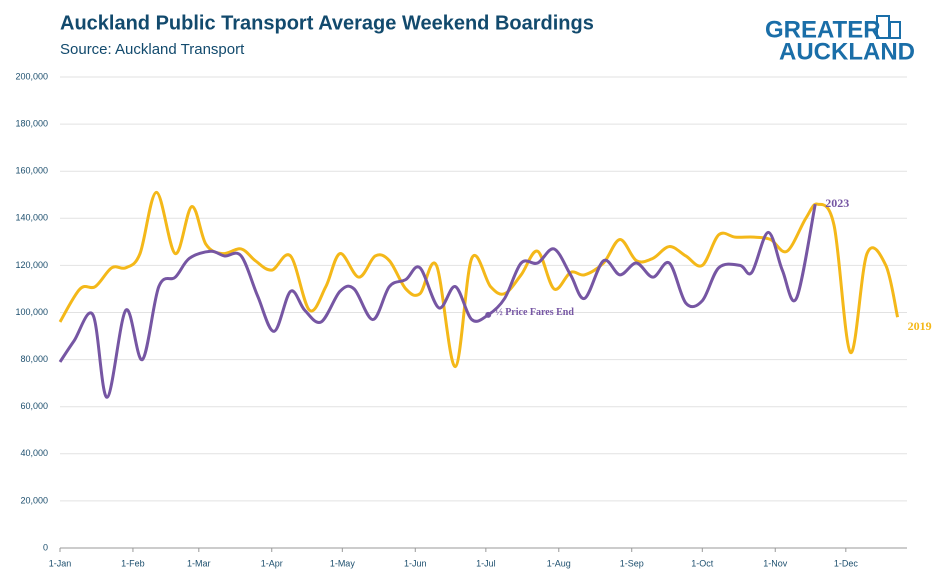 Image resolution: width=935 pixels, height=579 pixels. Describe the element at coordinates (34, 359) in the screenshot. I see `y-tick-label: 80,000` at that location.